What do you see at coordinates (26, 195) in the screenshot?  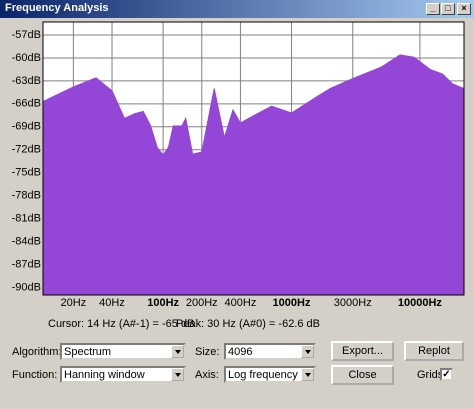 I see `y-tick-label: -78dB` at bounding box center [26, 195].